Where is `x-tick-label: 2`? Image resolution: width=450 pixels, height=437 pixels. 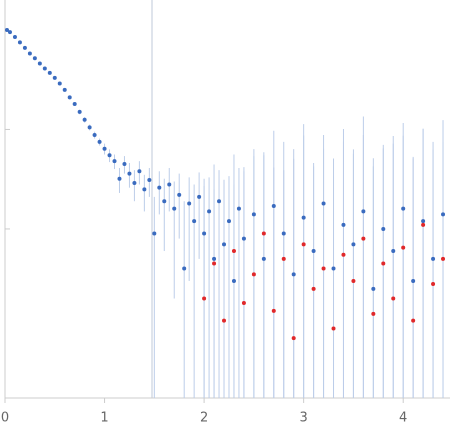 x-tick-label: 2 is located at coordinates (204, 418).